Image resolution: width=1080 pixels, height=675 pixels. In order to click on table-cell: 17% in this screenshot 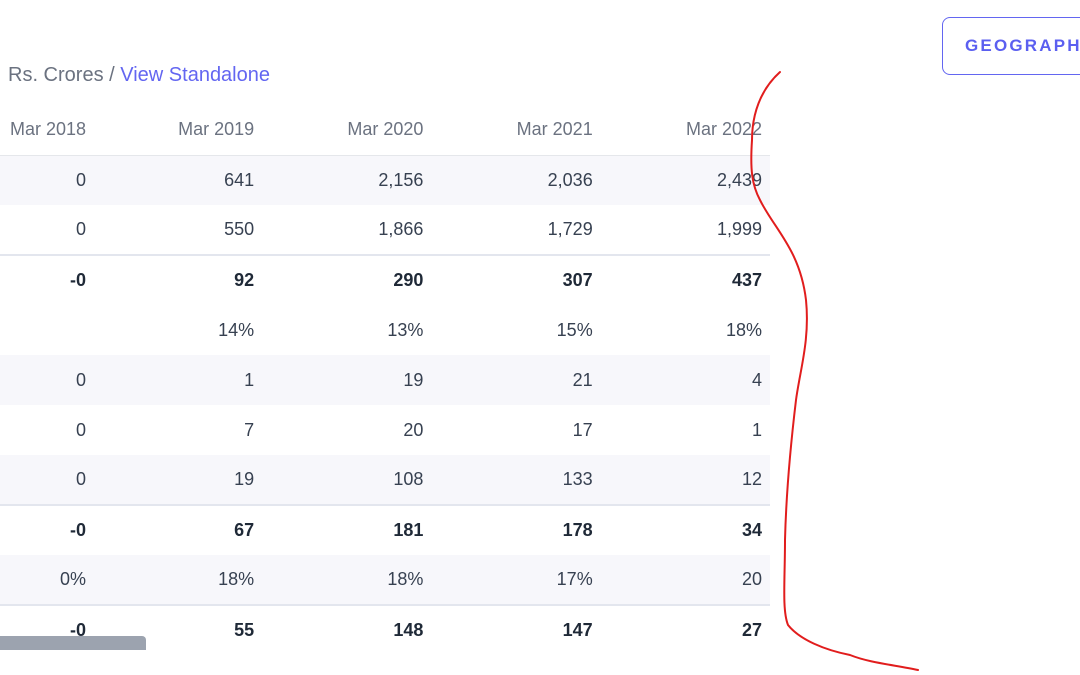, I will do `click(516, 580)`.